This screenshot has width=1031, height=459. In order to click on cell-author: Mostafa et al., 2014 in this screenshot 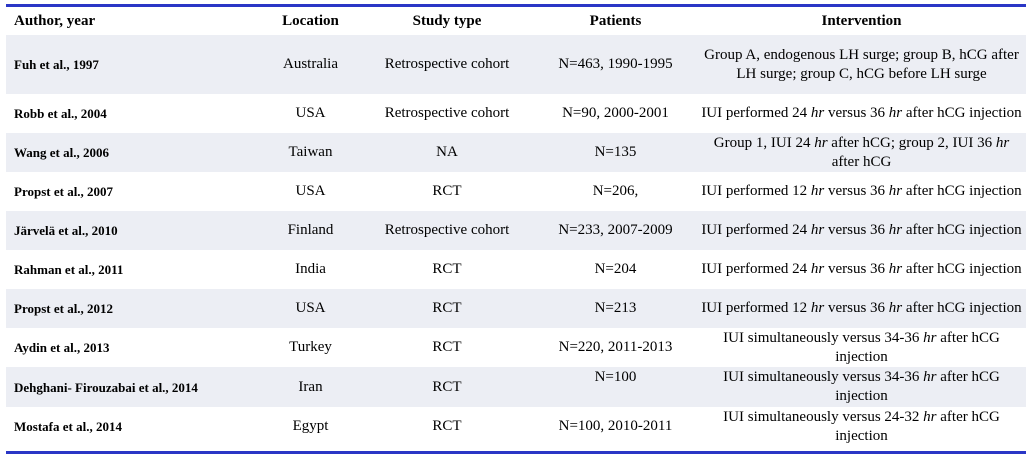, I will do `click(133, 426)`.